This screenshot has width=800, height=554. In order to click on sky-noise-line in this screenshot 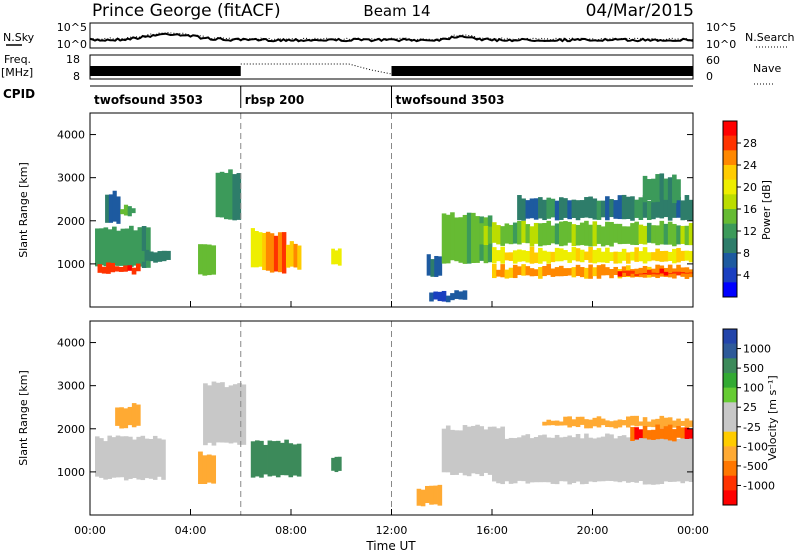, I will do `click(391, 37)`.